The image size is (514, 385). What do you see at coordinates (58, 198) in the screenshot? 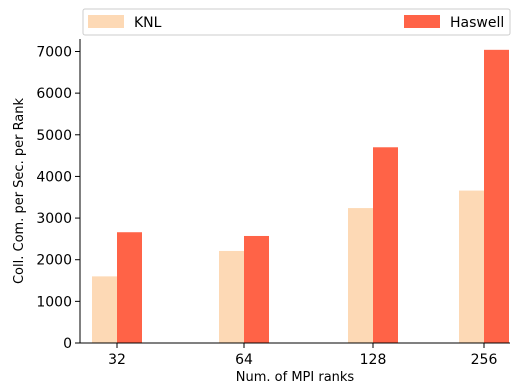
I see `y-axis-ticks: 0 1000 2000 3000 4000 5000 6000 7000` at bounding box center [58, 198].